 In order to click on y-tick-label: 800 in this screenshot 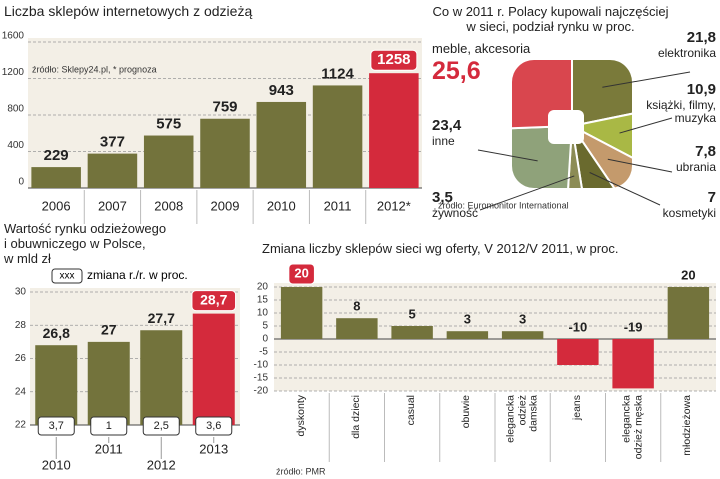, I will do `click(15, 109)`.